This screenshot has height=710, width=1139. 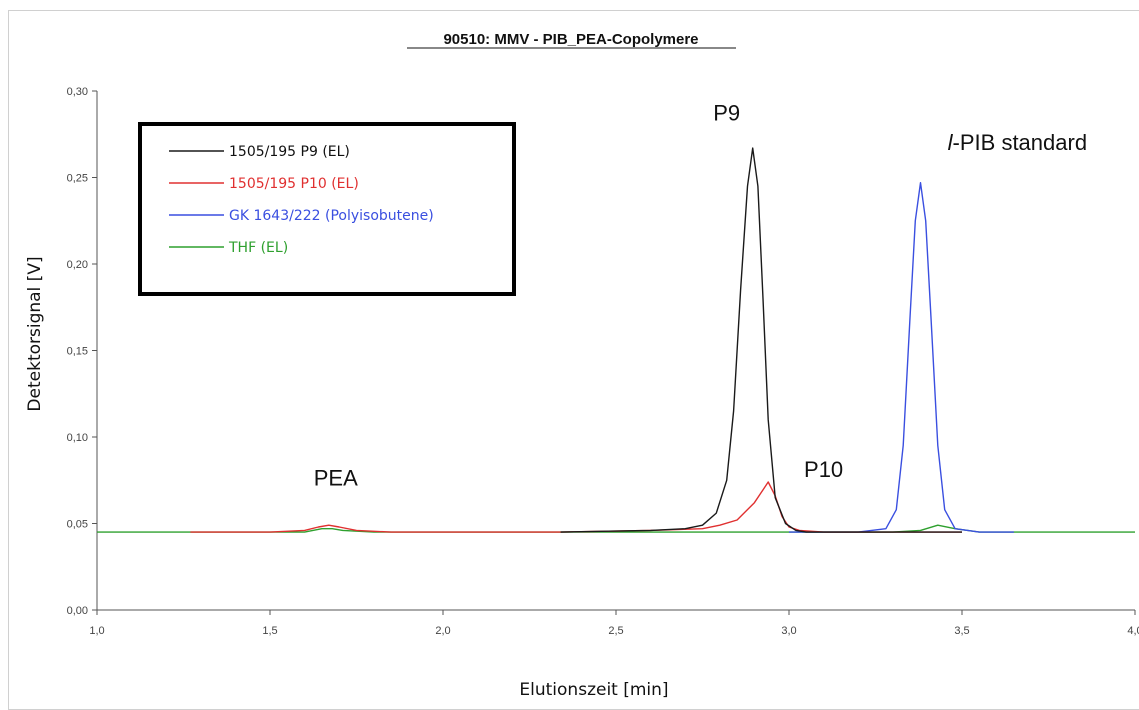 I want to click on y-tick-label: 0,00, so click(x=77, y=611).